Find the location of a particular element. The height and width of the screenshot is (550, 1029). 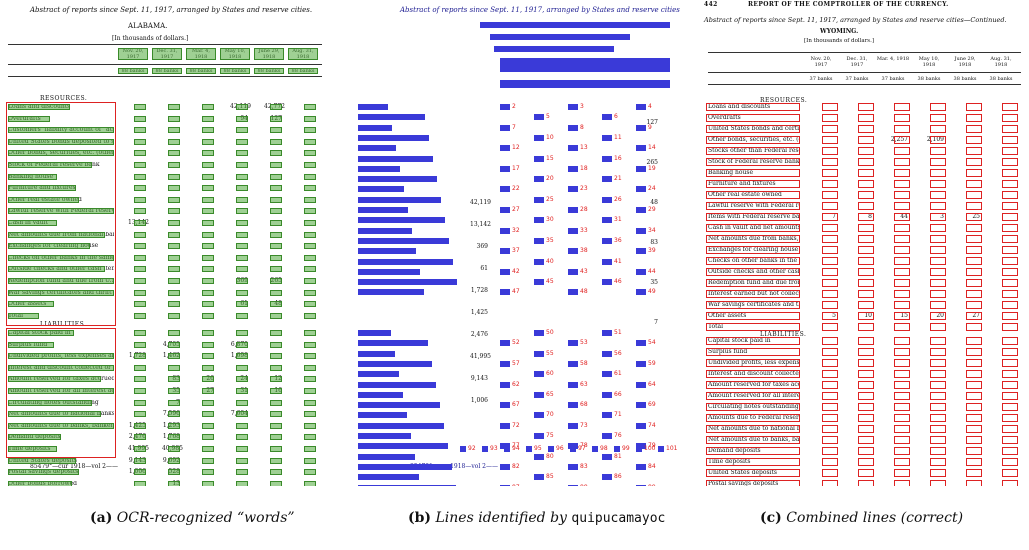

state-heading: WYOMING. is located at coordinates (839, 31).